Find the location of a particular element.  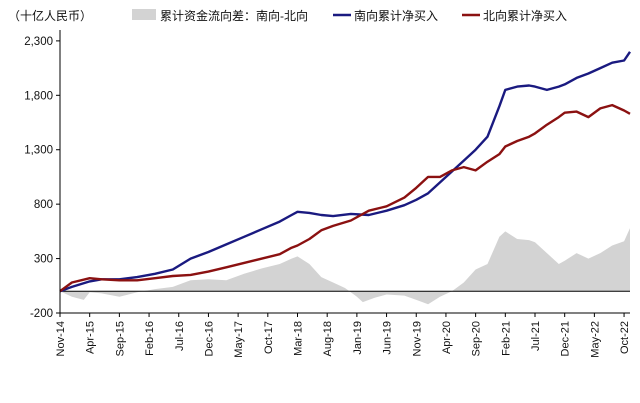

x-tick-label: Jul-16 is located at coordinates (180, 336).